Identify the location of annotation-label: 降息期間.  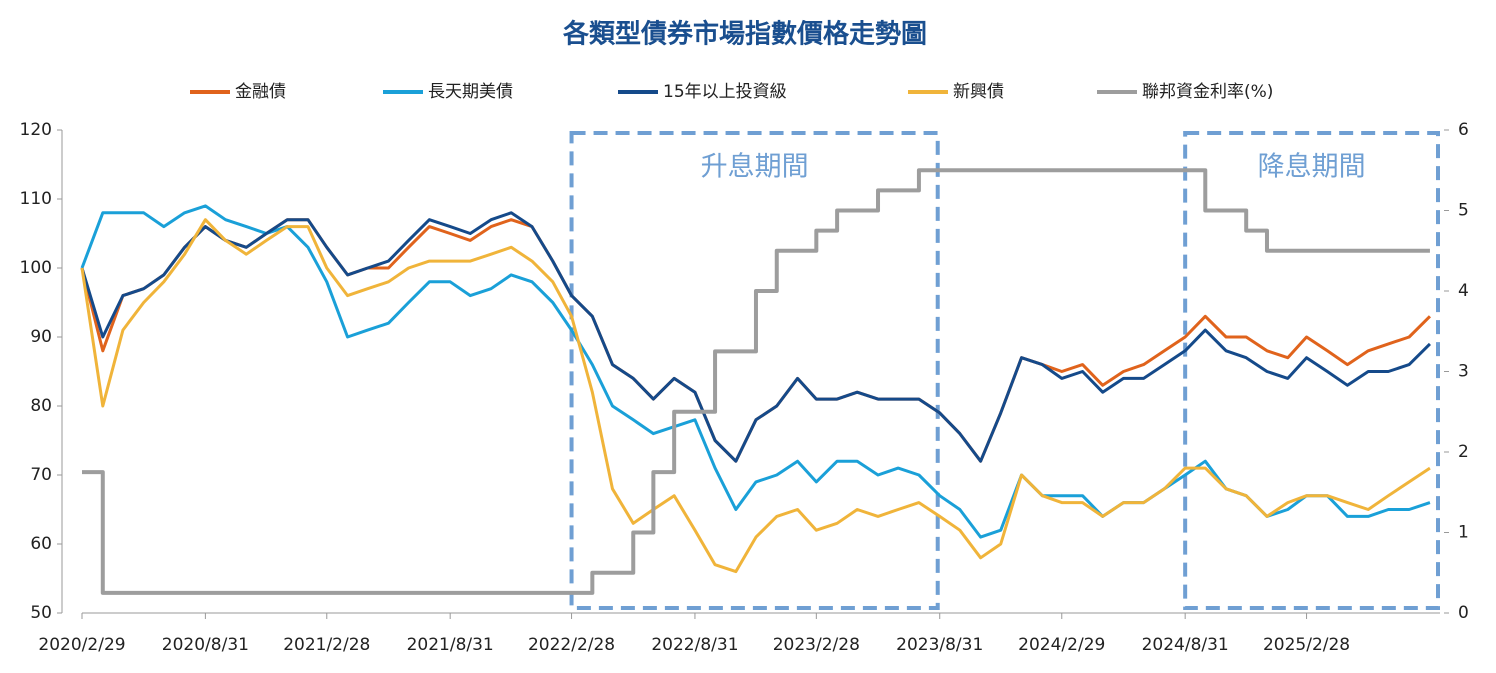
(1312, 167).